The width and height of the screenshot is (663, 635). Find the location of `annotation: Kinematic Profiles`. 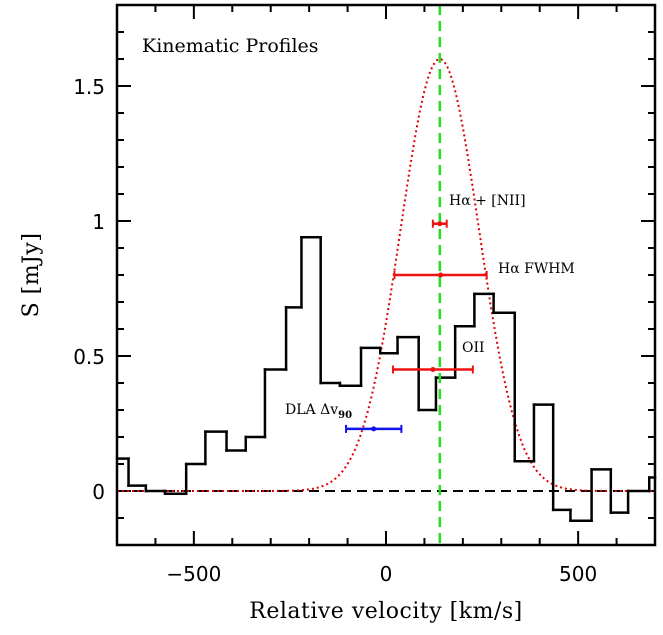

annotation: Kinematic Profiles is located at coordinates (230, 46).